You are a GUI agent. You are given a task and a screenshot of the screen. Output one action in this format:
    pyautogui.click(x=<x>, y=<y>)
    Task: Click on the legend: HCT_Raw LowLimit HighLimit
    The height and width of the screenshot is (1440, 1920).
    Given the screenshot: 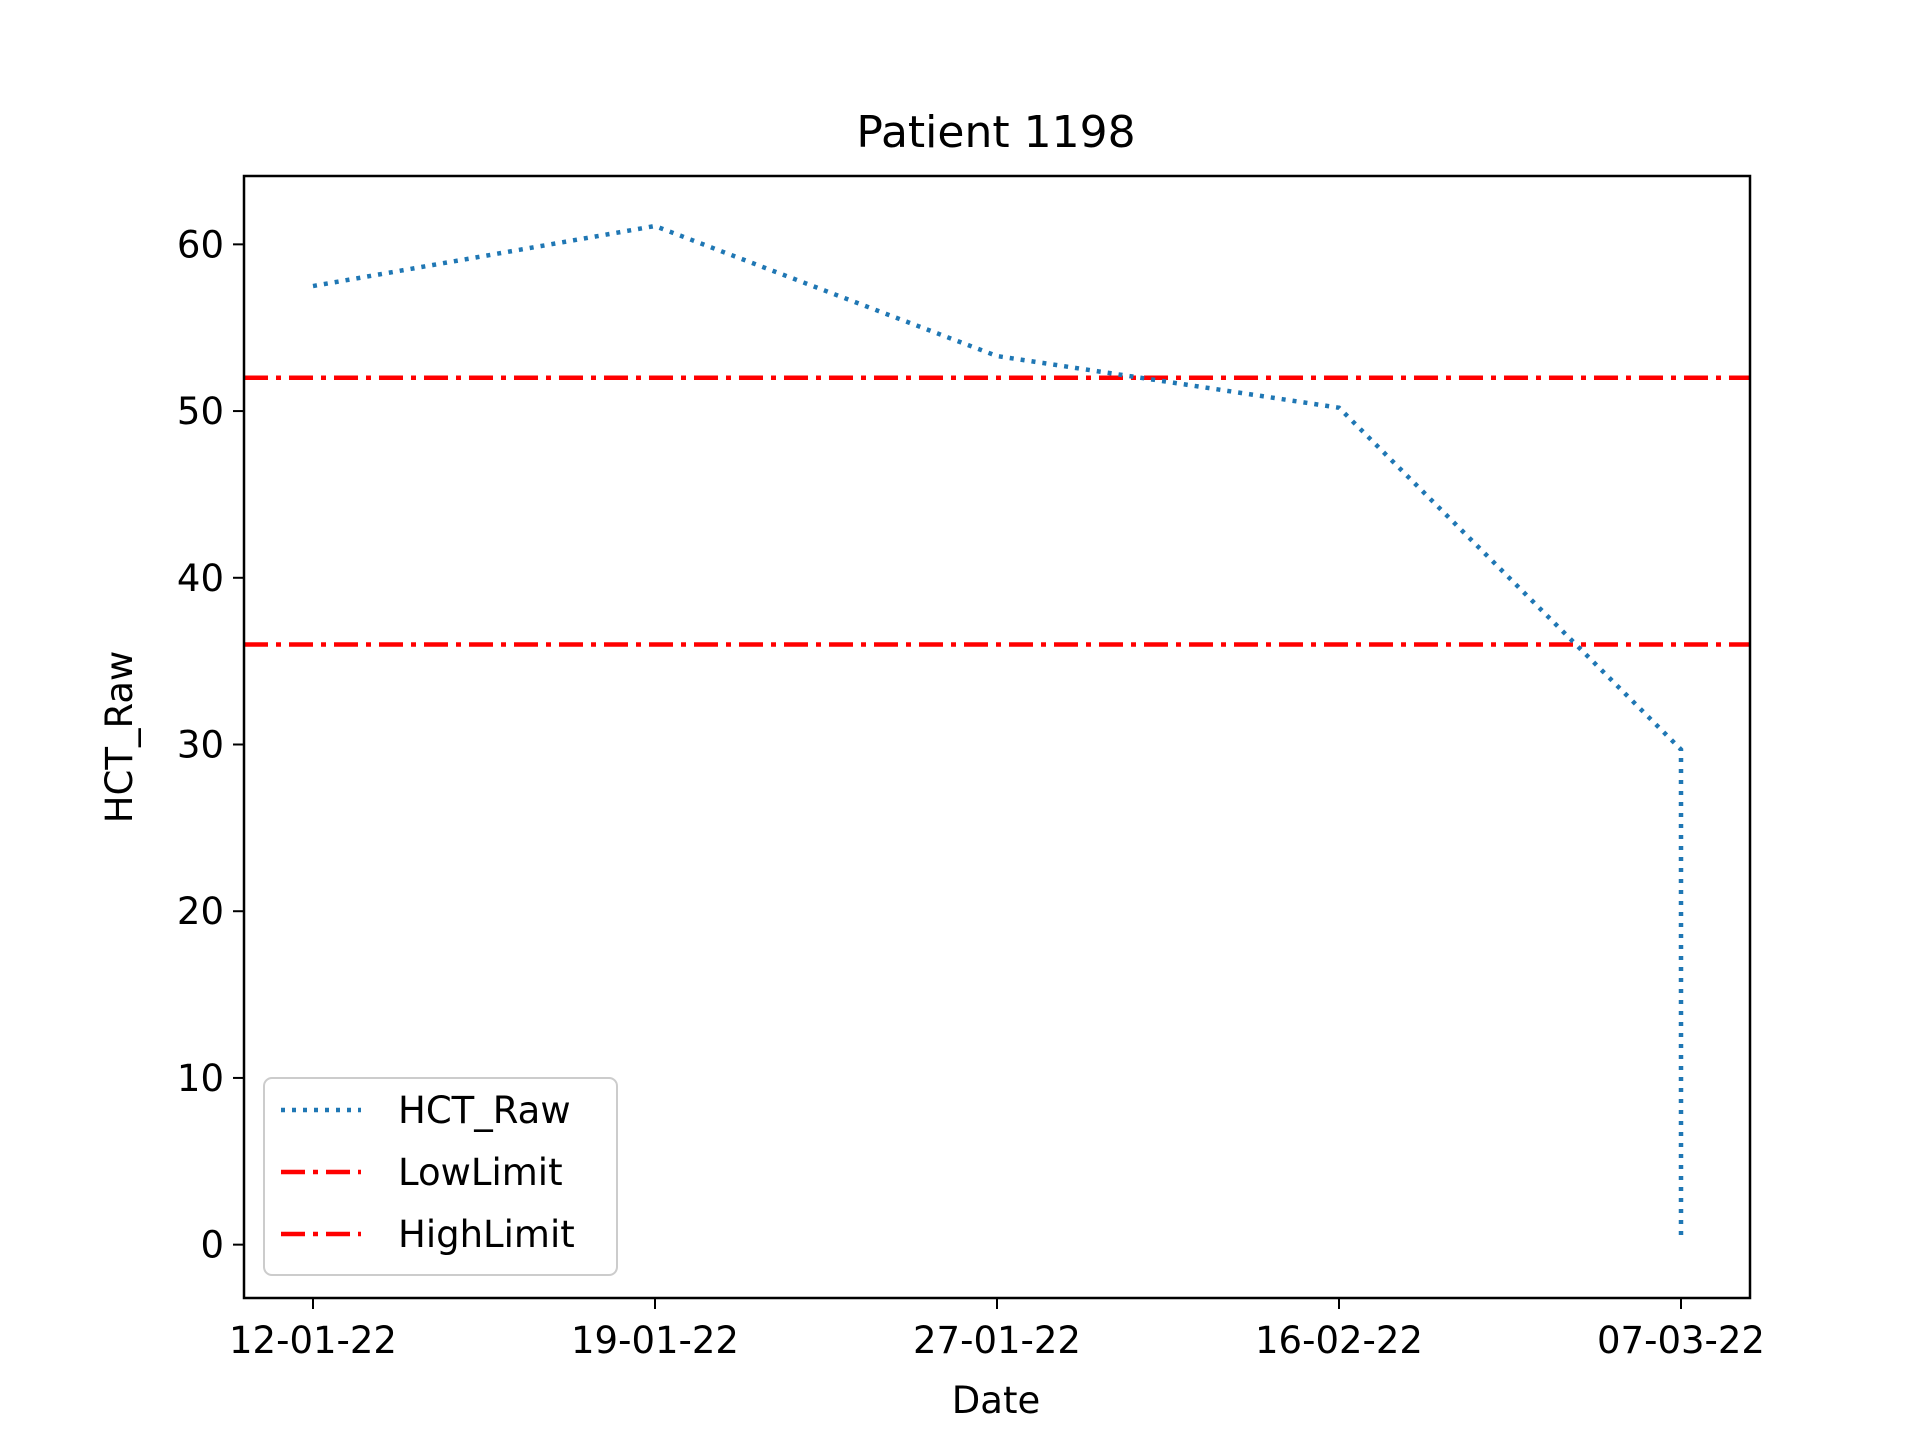 What is the action you would take?
    pyautogui.click(x=440, y=1176)
    